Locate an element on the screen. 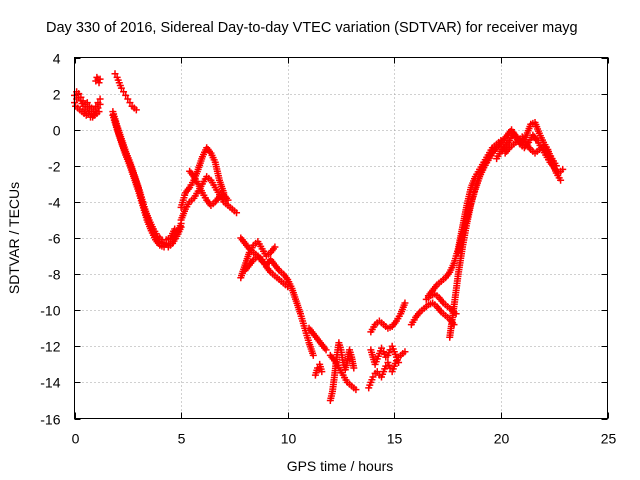 This screenshot has height=480, width=640. series-arc-f is located at coordinates (147, 178).